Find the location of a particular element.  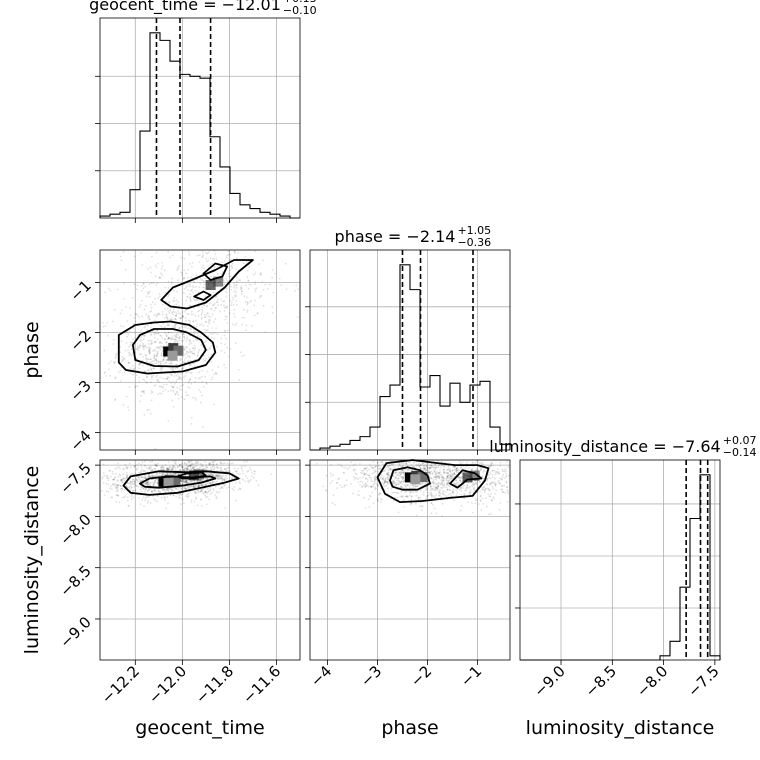

x-tick-label: −12.0 is located at coordinates (167, 684).